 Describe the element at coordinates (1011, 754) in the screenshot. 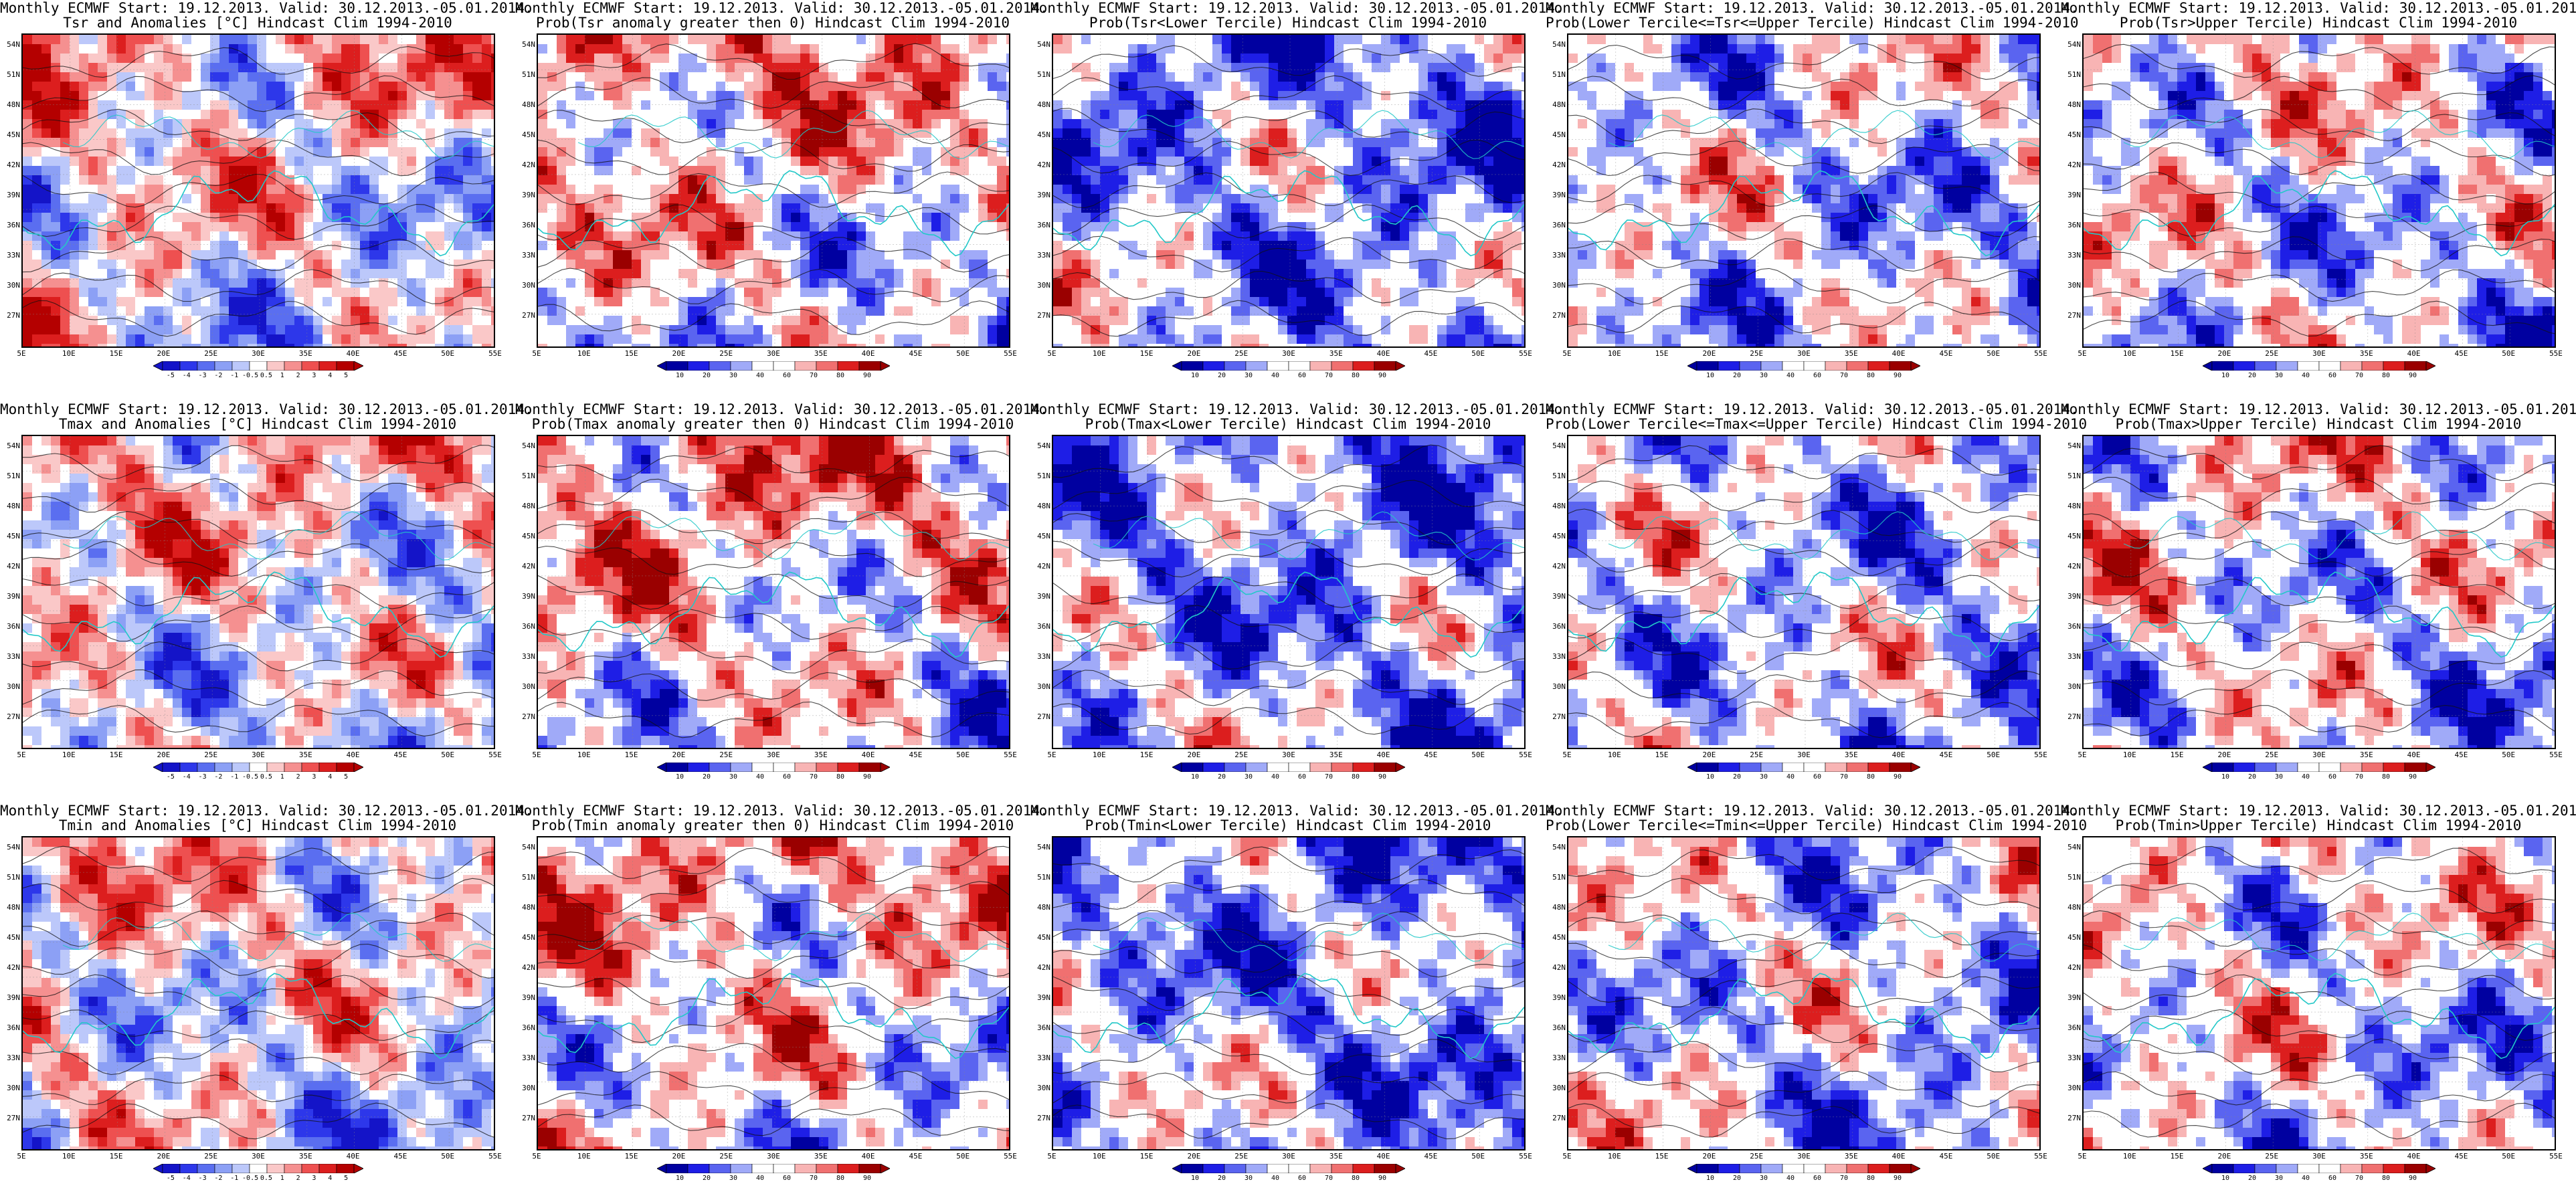

I see `longitude-label: 55E` at that location.